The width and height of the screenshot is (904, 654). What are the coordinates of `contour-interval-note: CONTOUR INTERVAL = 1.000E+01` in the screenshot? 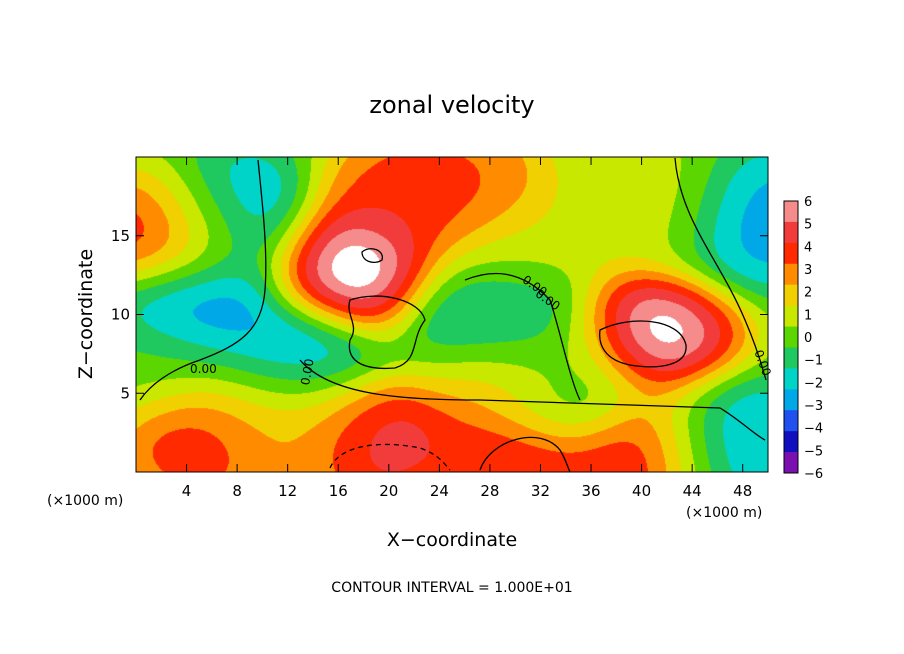 It's located at (451, 588).